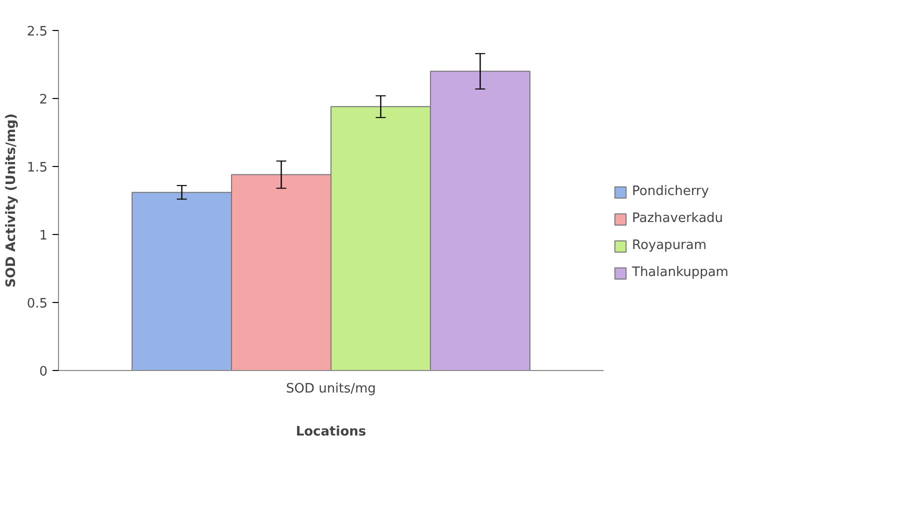  Describe the element at coordinates (331, 389) in the screenshot. I see `x-tick-label: SOD units/mg` at that location.